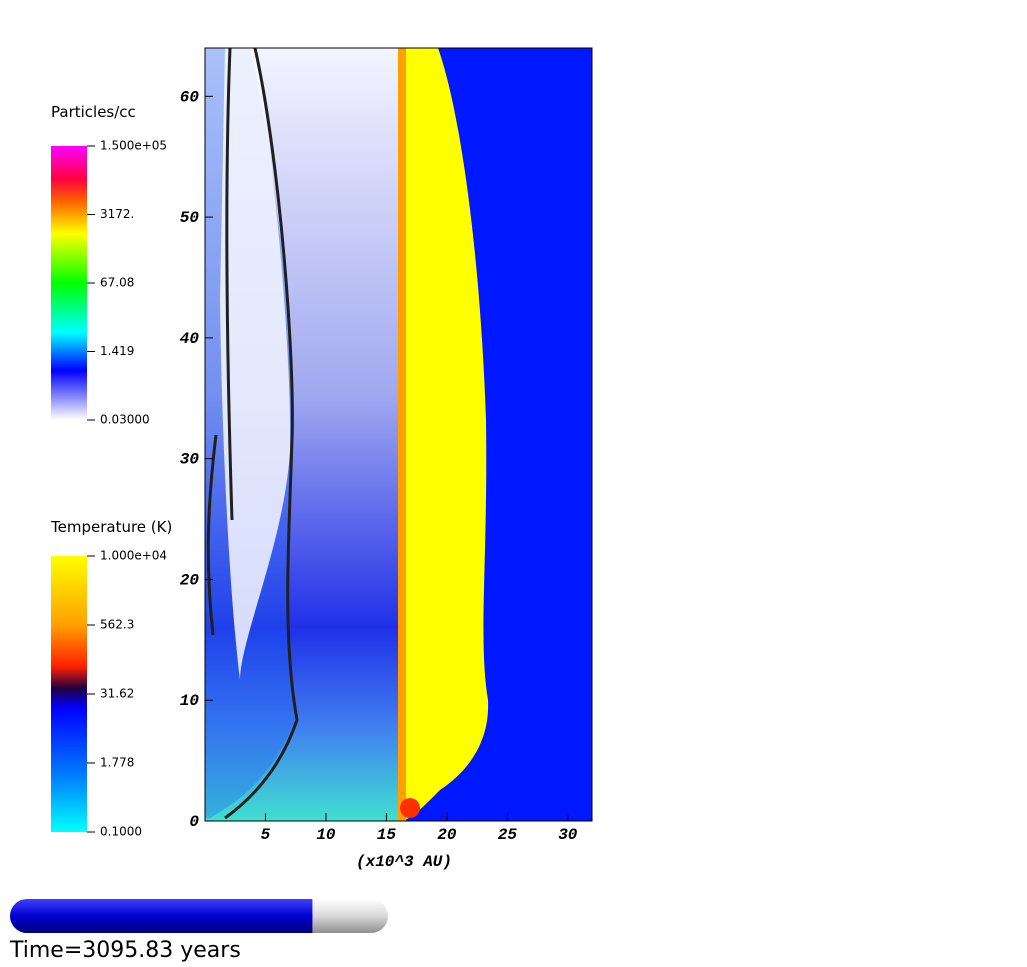 The width and height of the screenshot is (1027, 967). I want to click on legend-title: Temperature (K), so click(111, 527).